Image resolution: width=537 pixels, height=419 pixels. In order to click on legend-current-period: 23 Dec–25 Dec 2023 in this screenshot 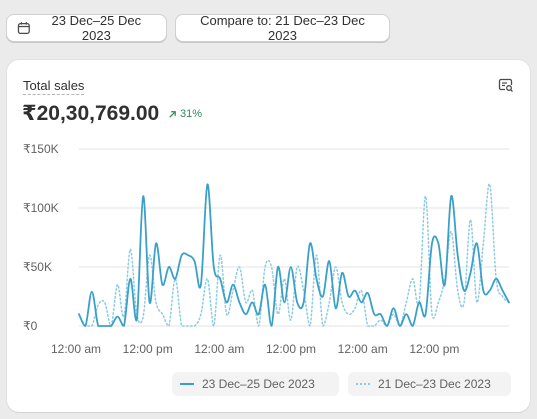, I will do `click(255, 384)`.